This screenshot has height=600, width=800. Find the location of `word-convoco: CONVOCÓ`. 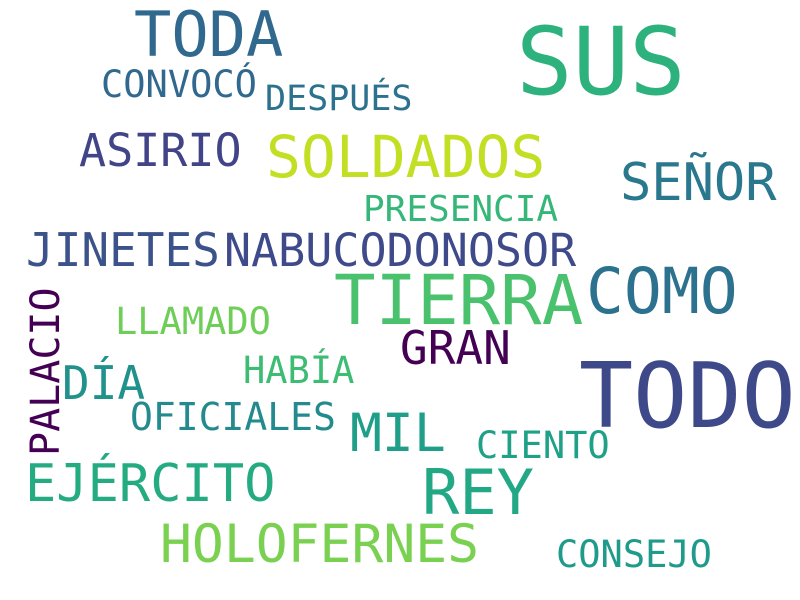

word-convoco: CONVOCÓ is located at coordinates (179, 84).